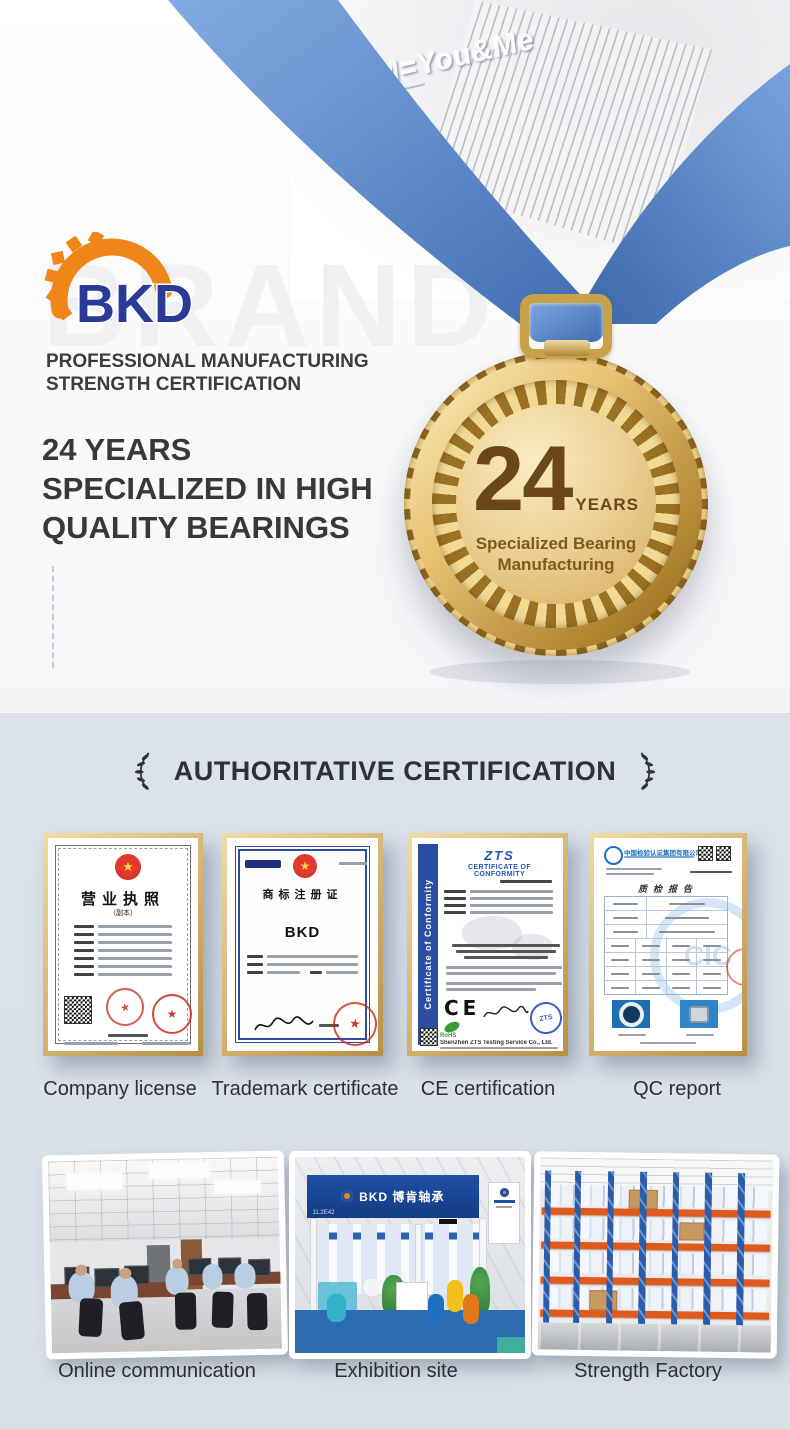 The height and width of the screenshot is (1429, 790). What do you see at coordinates (120, 1089) in the screenshot?
I see `caption-company-license: Company license` at bounding box center [120, 1089].